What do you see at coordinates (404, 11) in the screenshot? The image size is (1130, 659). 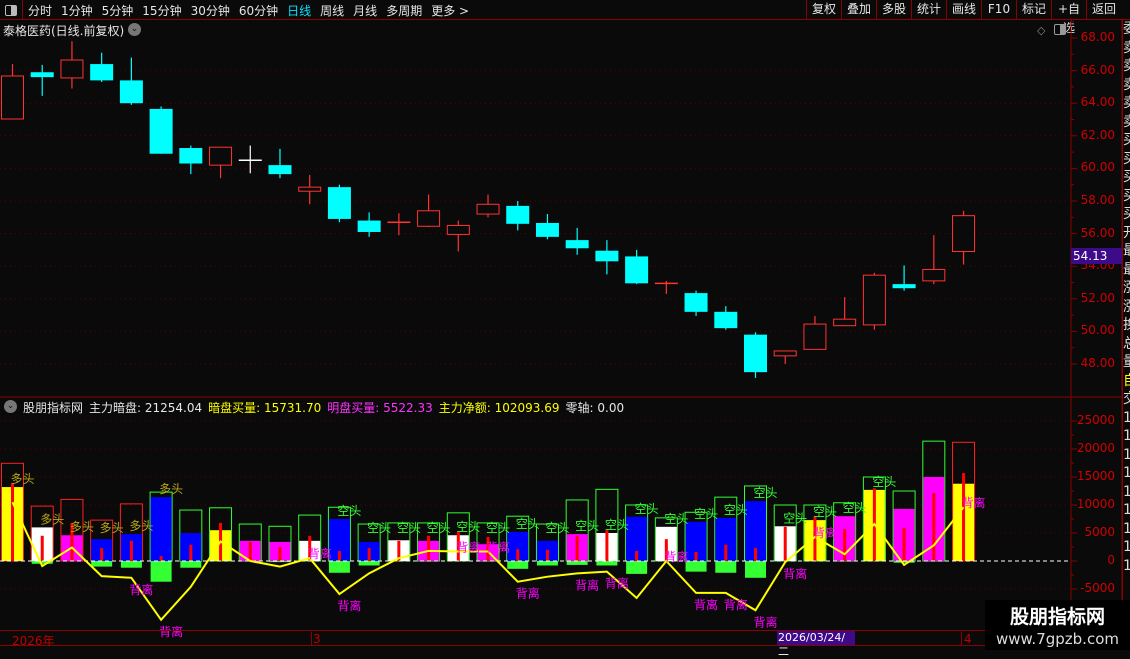 I see `period-tab: 多周期` at bounding box center [404, 11].